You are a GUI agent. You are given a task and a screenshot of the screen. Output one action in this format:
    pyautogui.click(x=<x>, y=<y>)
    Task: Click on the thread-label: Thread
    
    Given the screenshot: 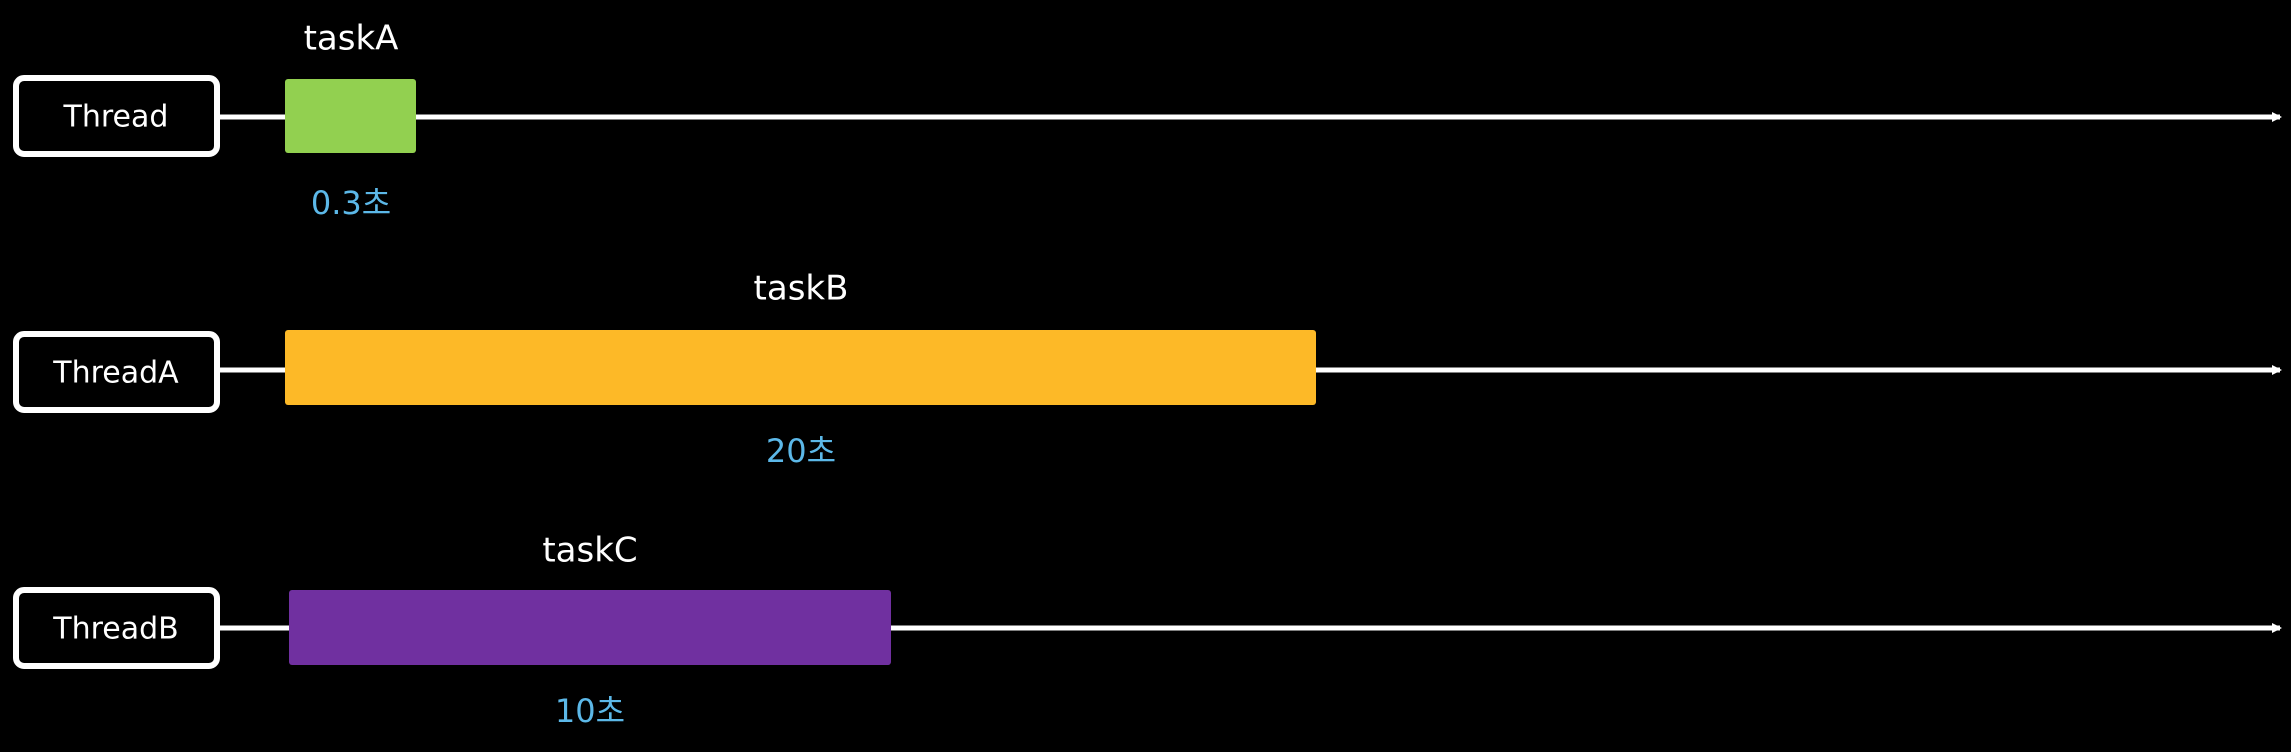 What is the action you would take?
    pyautogui.click(x=116, y=117)
    